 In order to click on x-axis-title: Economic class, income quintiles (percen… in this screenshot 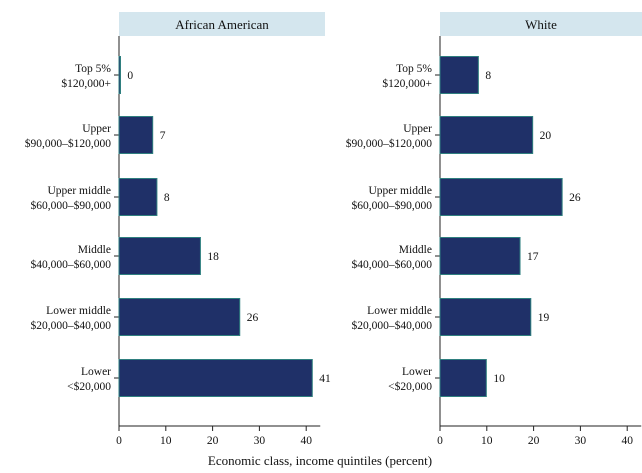, I will do `click(320, 460)`.